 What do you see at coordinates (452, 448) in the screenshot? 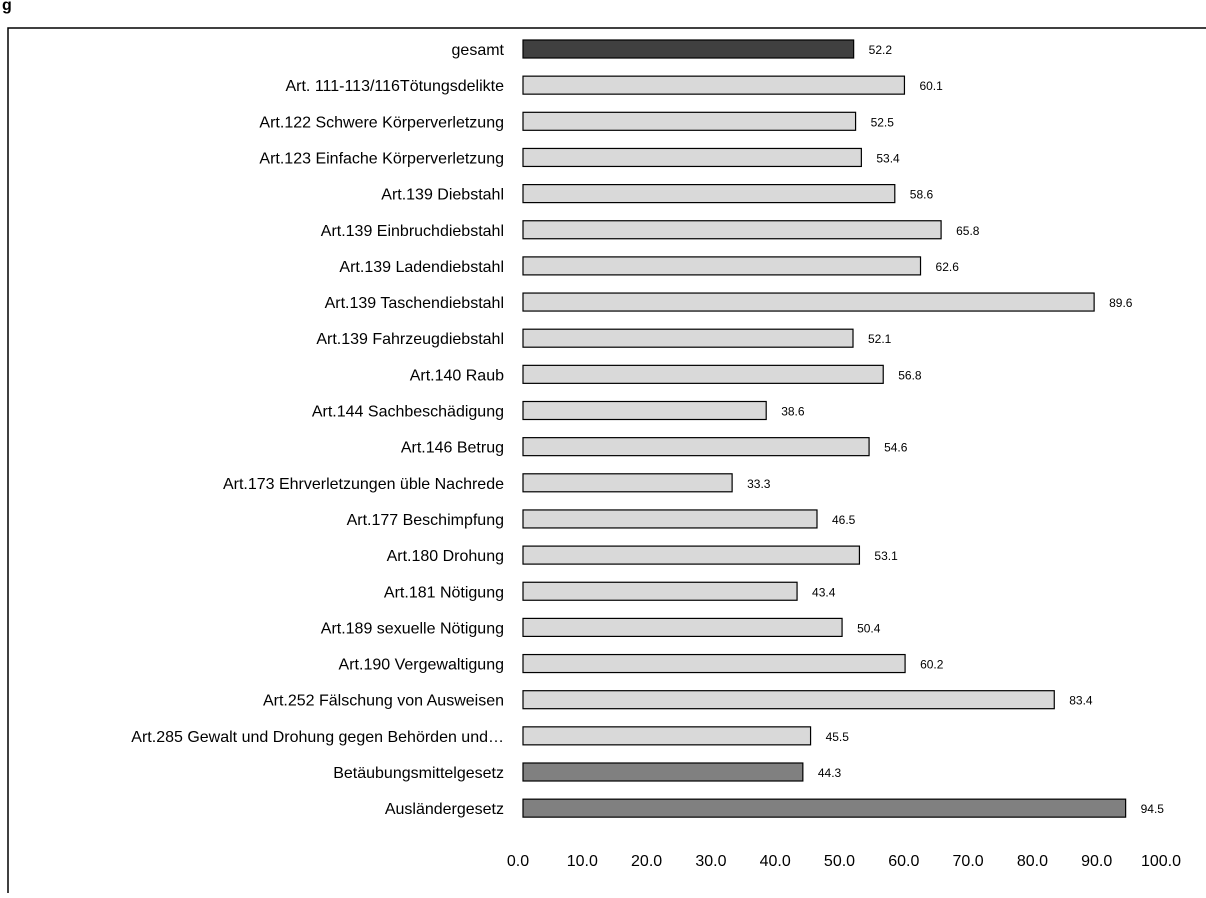
I see `category-label: Art.146 Betrug` at bounding box center [452, 448].